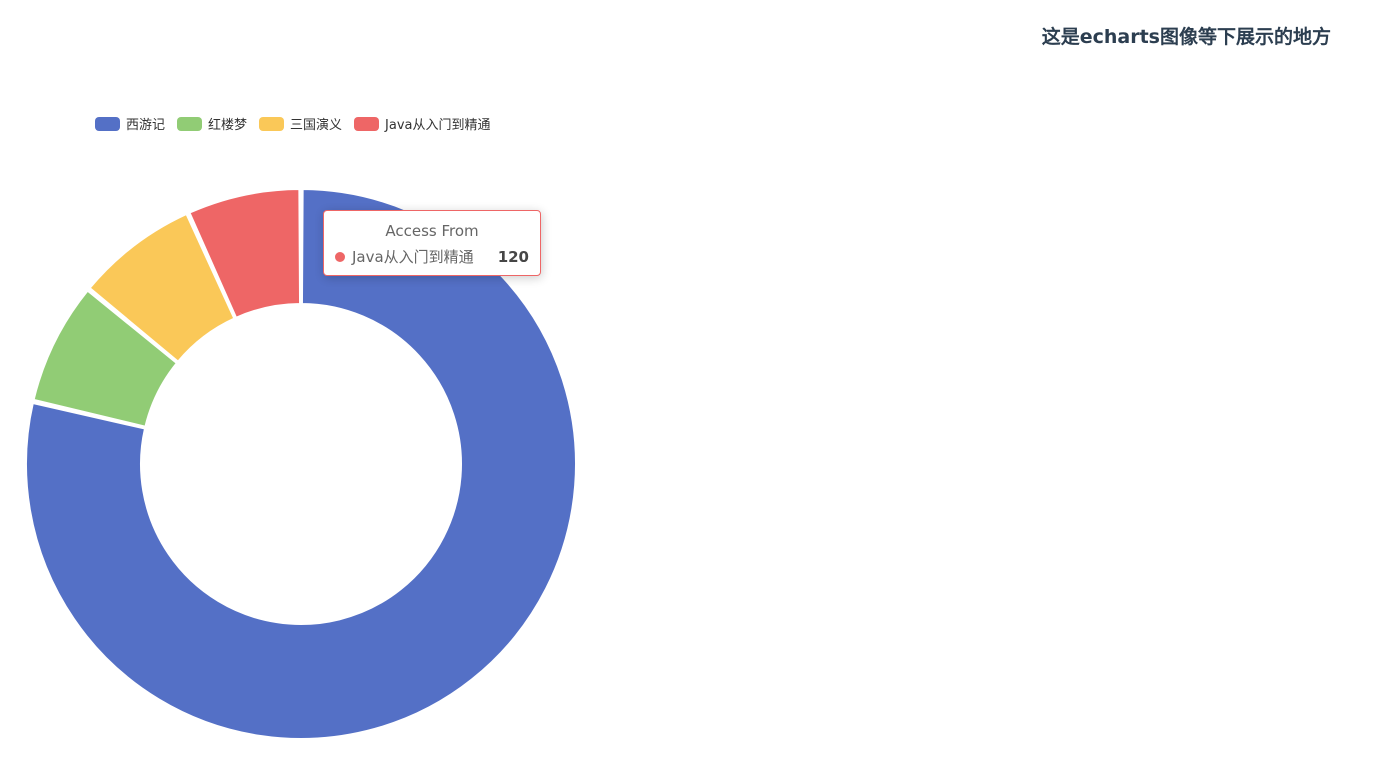  Describe the element at coordinates (1186, 35) in the screenshot. I see `page-heading: 这是echarts图像等下展示的地方` at that location.